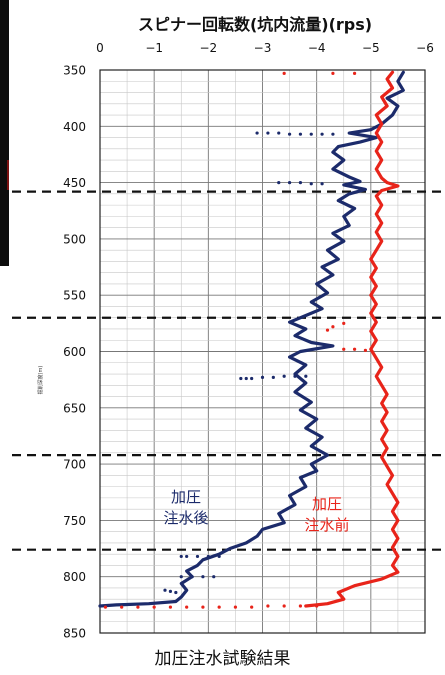  I want to click on left-edge-accent, so click(8, 175).